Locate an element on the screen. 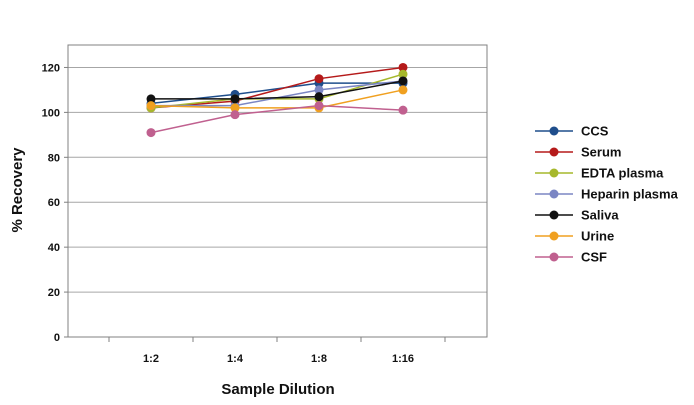 Image resolution: width=694 pixels, height=405 pixels. x-tick-label: 1:4 is located at coordinates (235, 359).